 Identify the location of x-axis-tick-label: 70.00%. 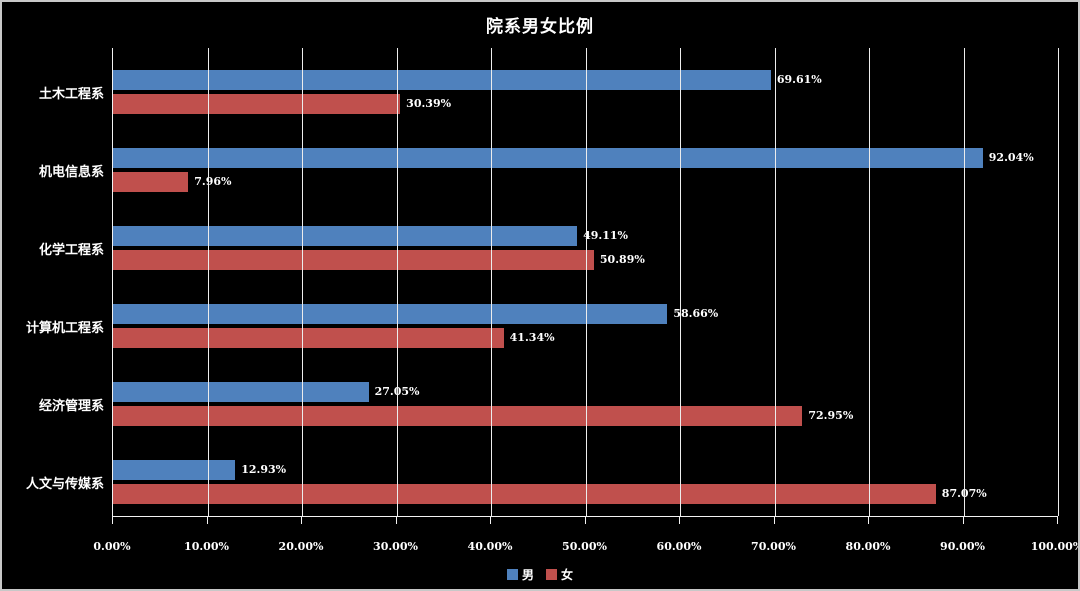
(773, 546).